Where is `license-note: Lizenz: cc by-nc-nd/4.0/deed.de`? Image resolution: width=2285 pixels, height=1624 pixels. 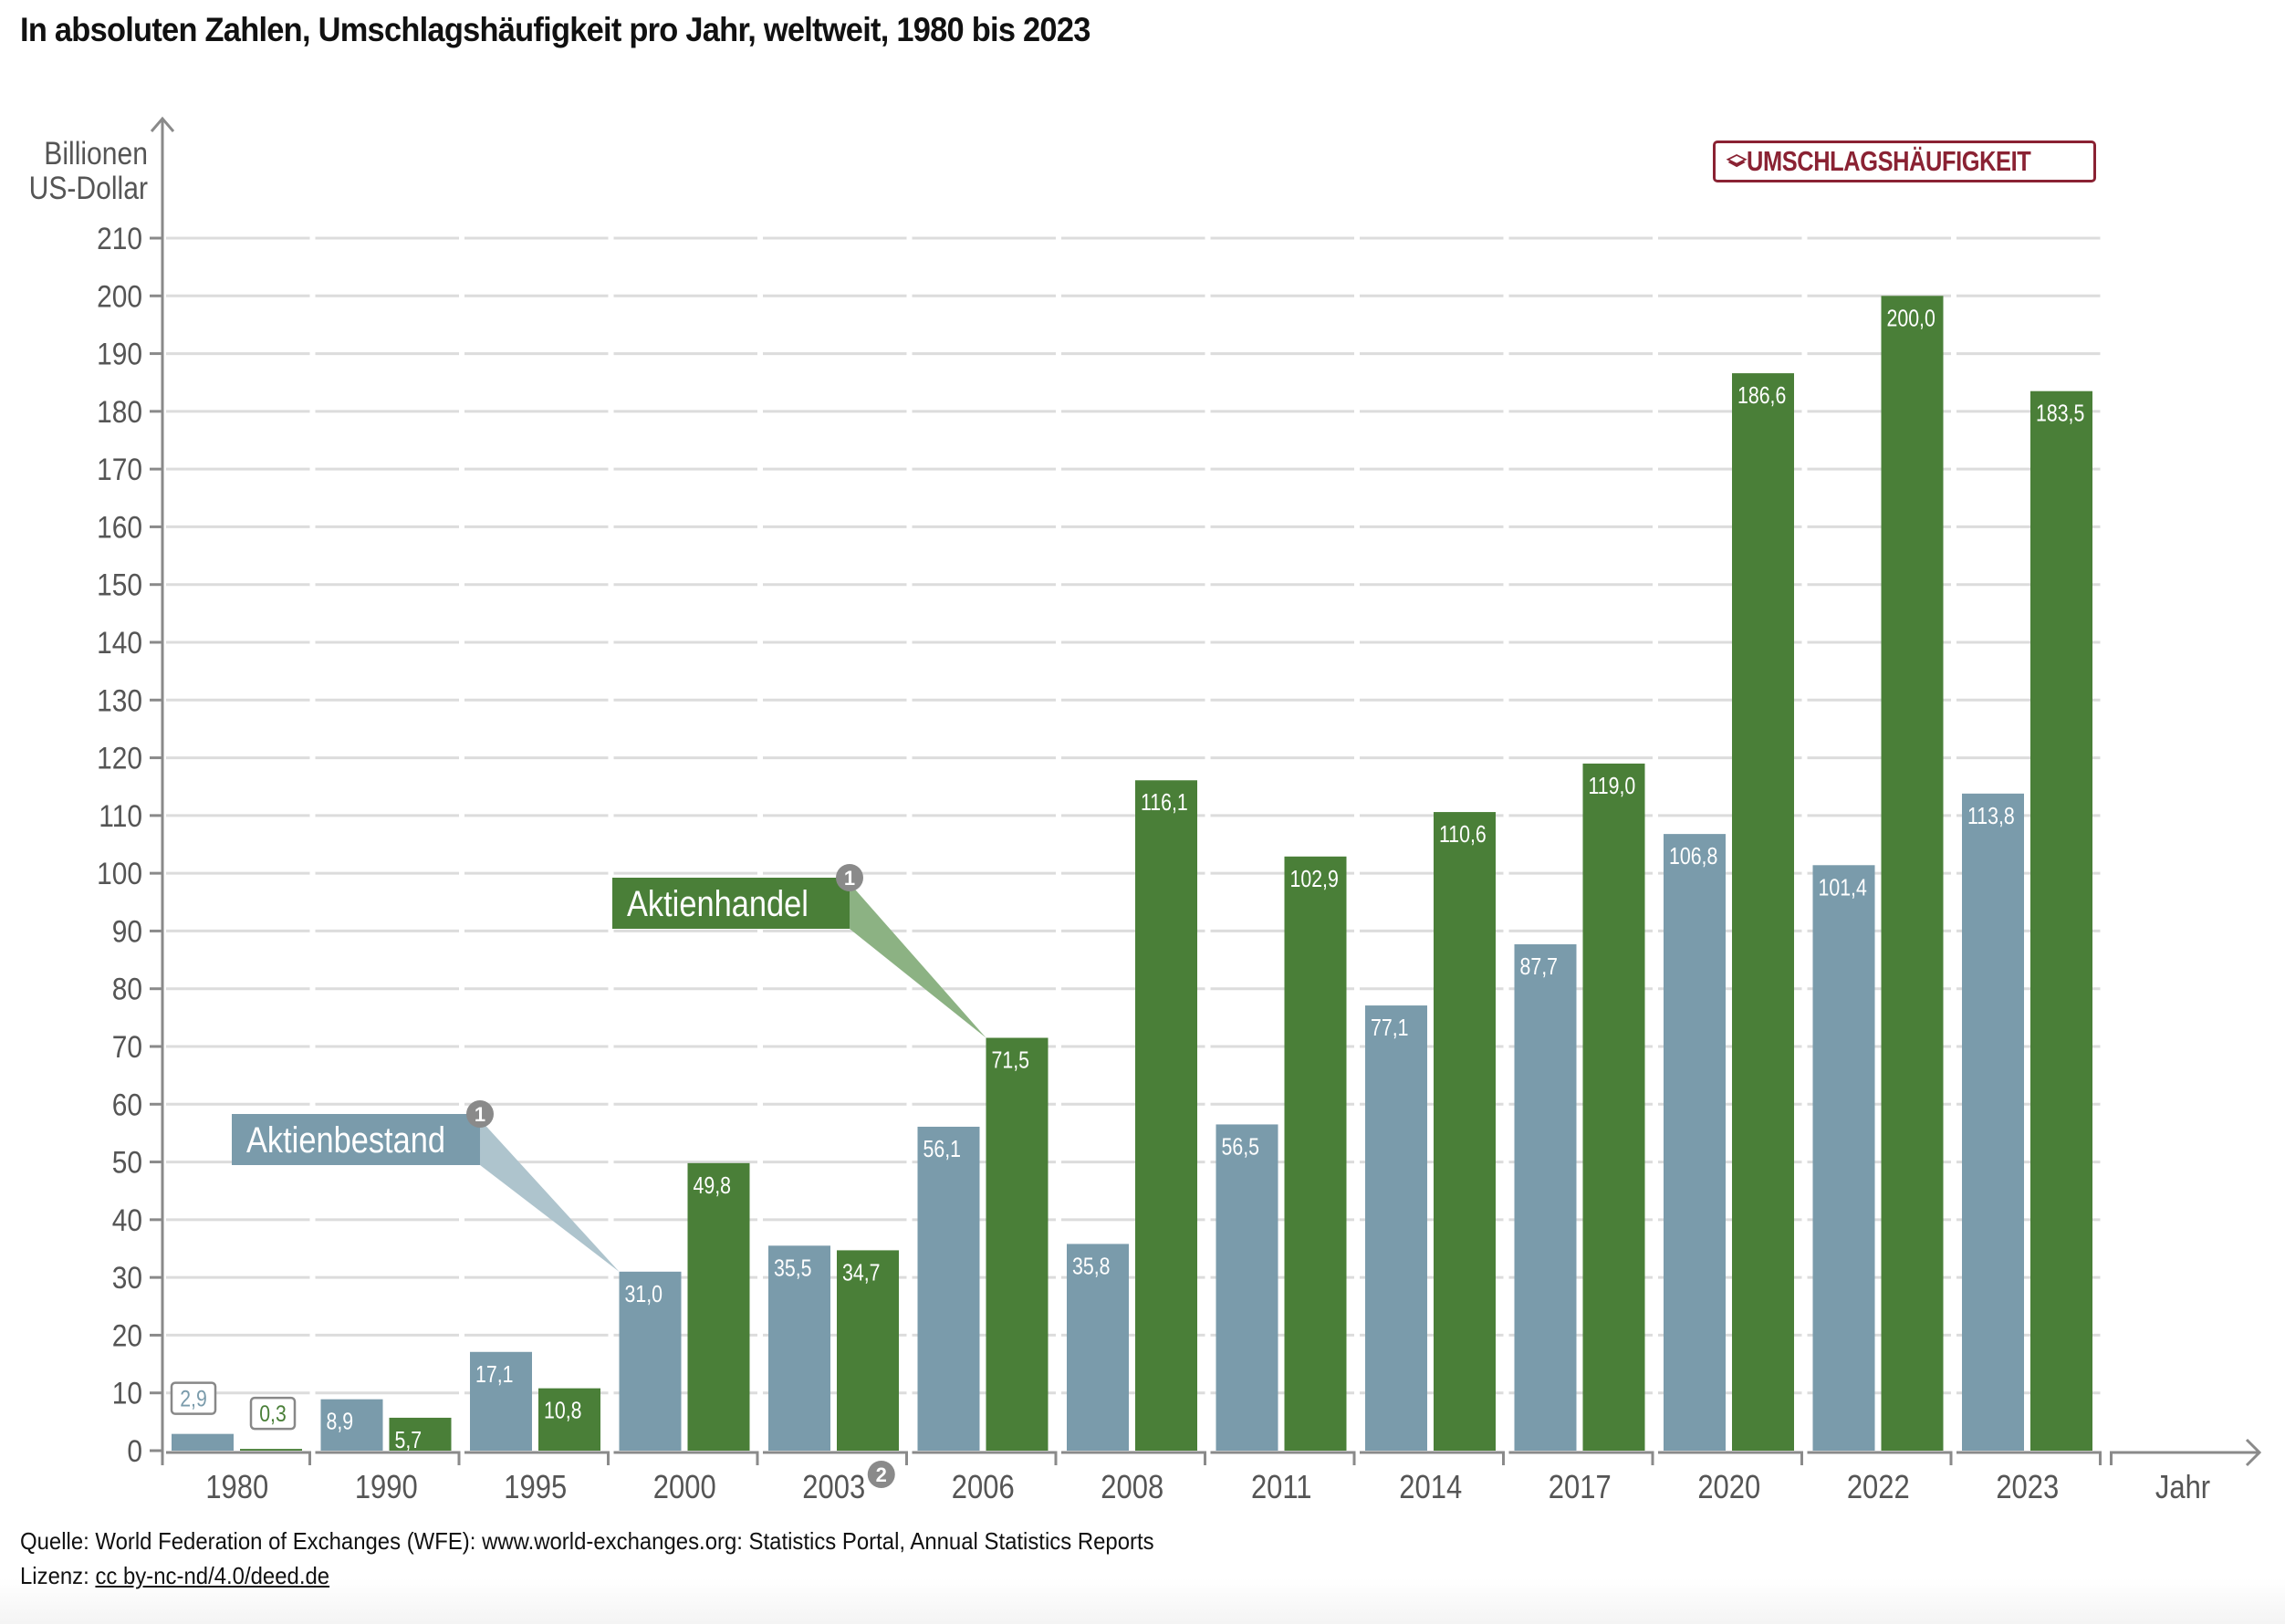 license-note: Lizenz: cc by-nc-nd/4.0/deed.de is located at coordinates (174, 1576).